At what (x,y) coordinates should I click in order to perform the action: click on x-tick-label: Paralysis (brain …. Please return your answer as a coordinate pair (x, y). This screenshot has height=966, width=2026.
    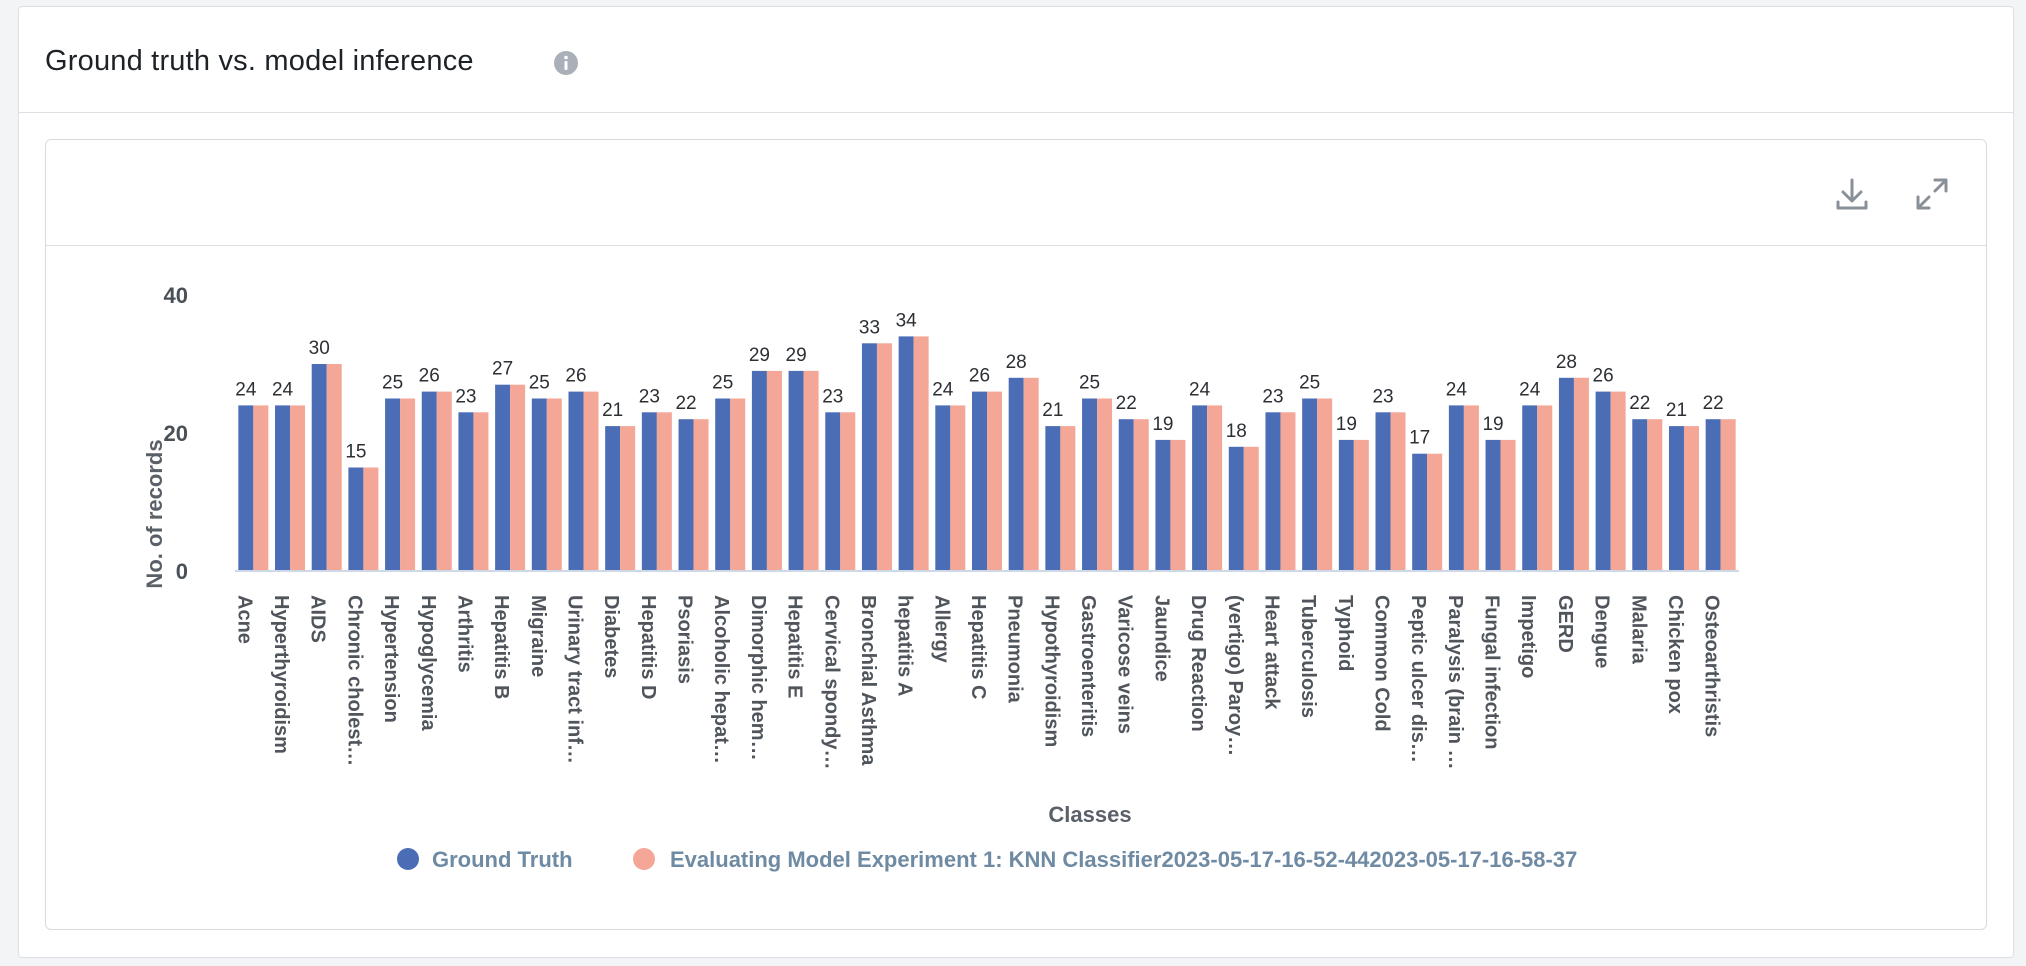
    Looking at the image, I should click on (1455, 682).